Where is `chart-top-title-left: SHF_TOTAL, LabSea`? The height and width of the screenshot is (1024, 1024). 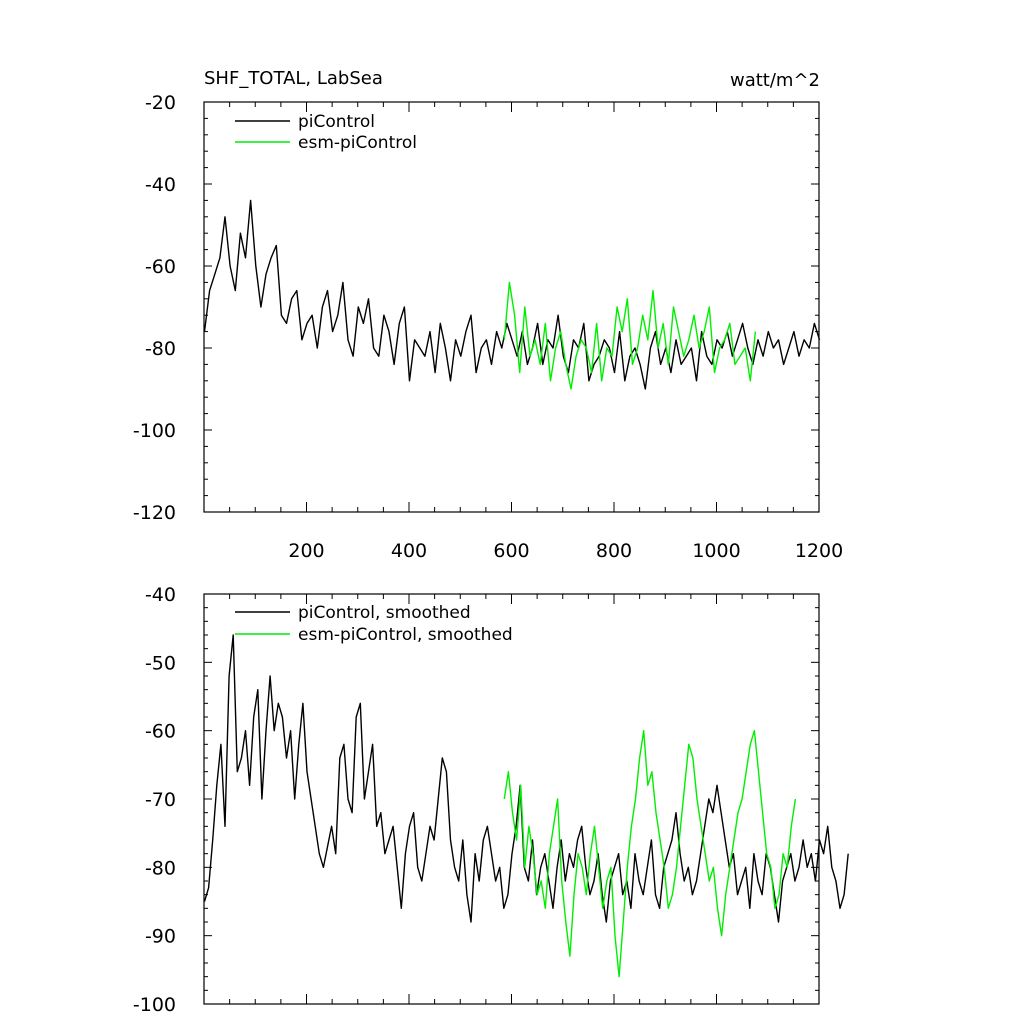 chart-top-title-left: SHF_TOTAL, LabSea is located at coordinates (293, 78).